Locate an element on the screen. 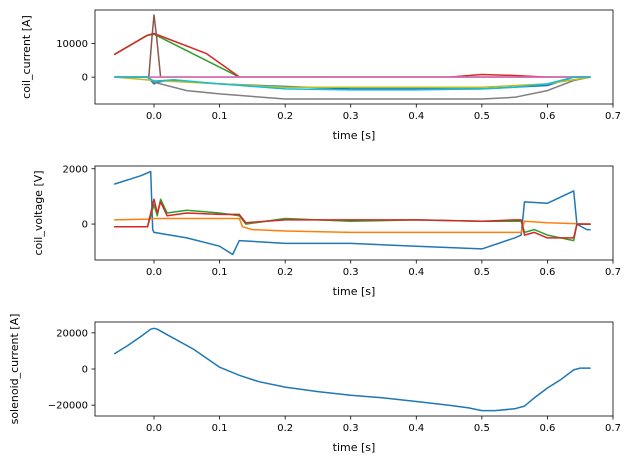 This screenshot has height=470, width=629. y-axis-label: coil_voltage [V] is located at coordinates (38, 212).